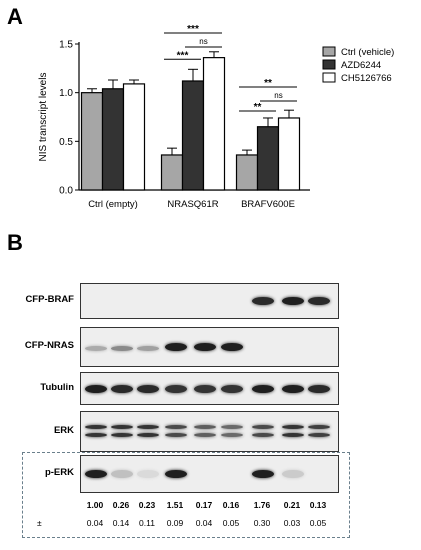  Describe the element at coordinates (66, 142) in the screenshot. I see `y-tick-label: 0.5` at that location.